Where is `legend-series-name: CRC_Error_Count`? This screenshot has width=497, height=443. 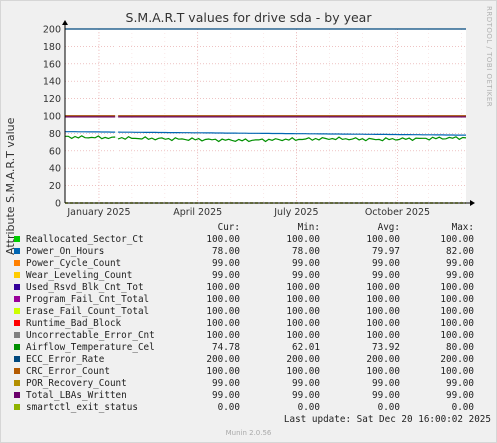 legend-series-name: CRC_Error_Count is located at coordinates (68, 371).